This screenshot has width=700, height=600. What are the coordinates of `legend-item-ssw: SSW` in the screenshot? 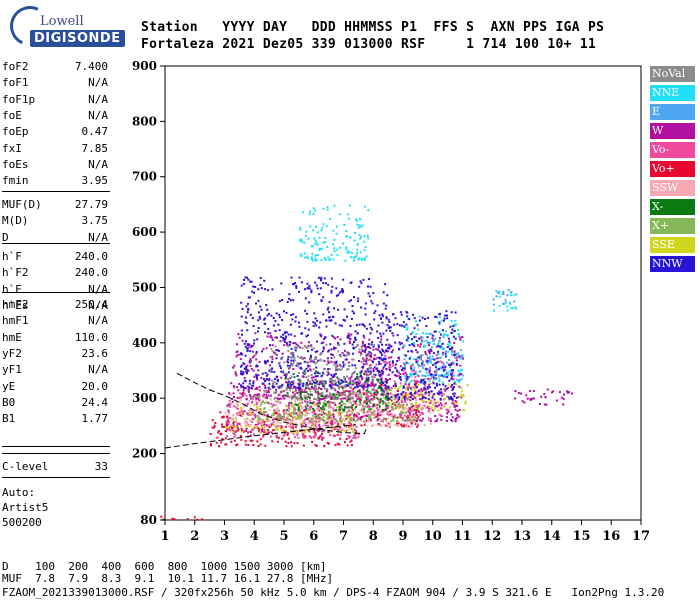 It's located at (672, 188).